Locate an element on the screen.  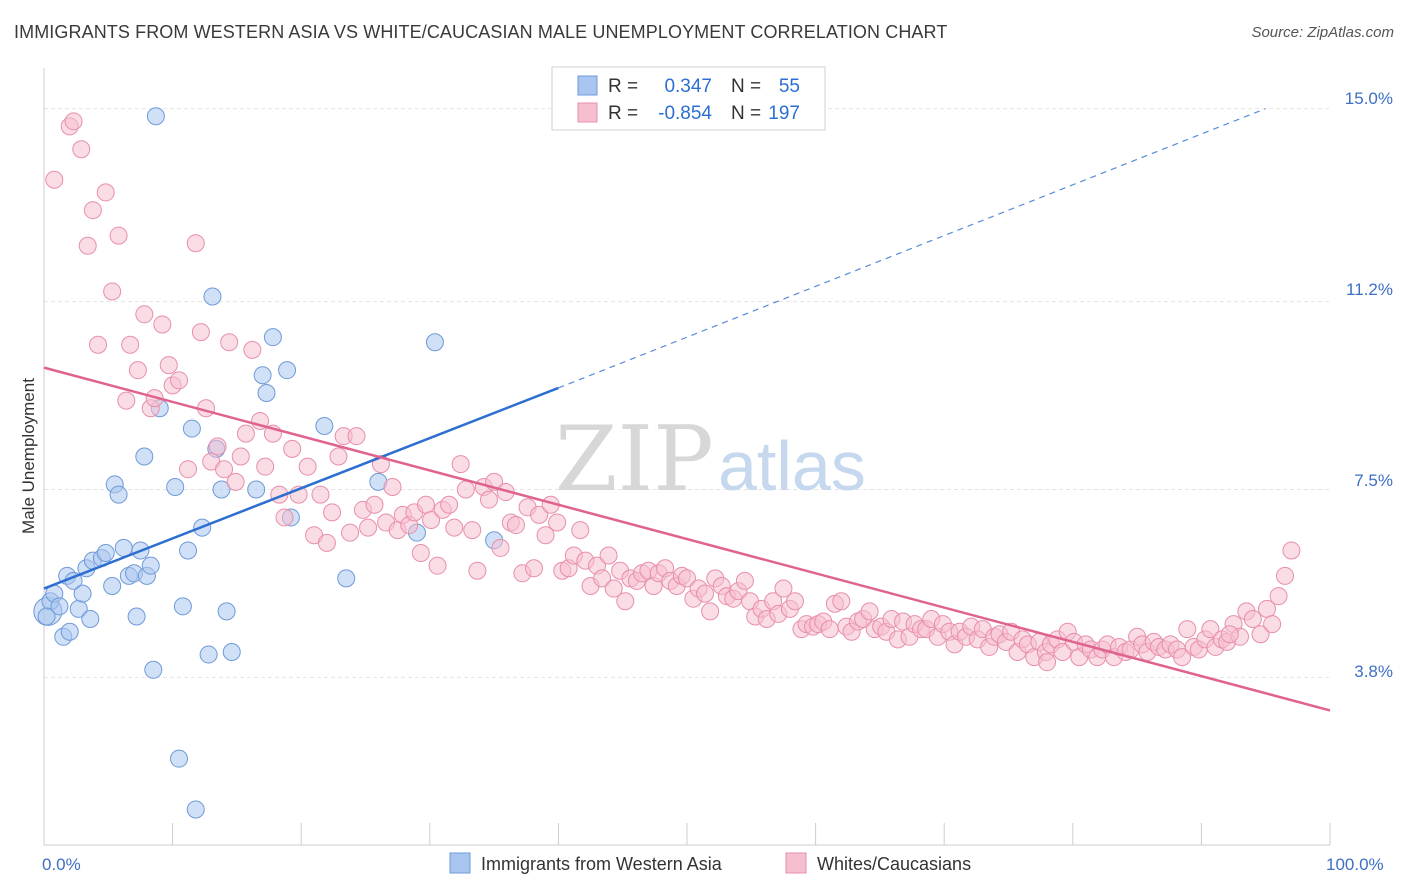
legend-n-value: 55 is located at coordinates (789, 86).